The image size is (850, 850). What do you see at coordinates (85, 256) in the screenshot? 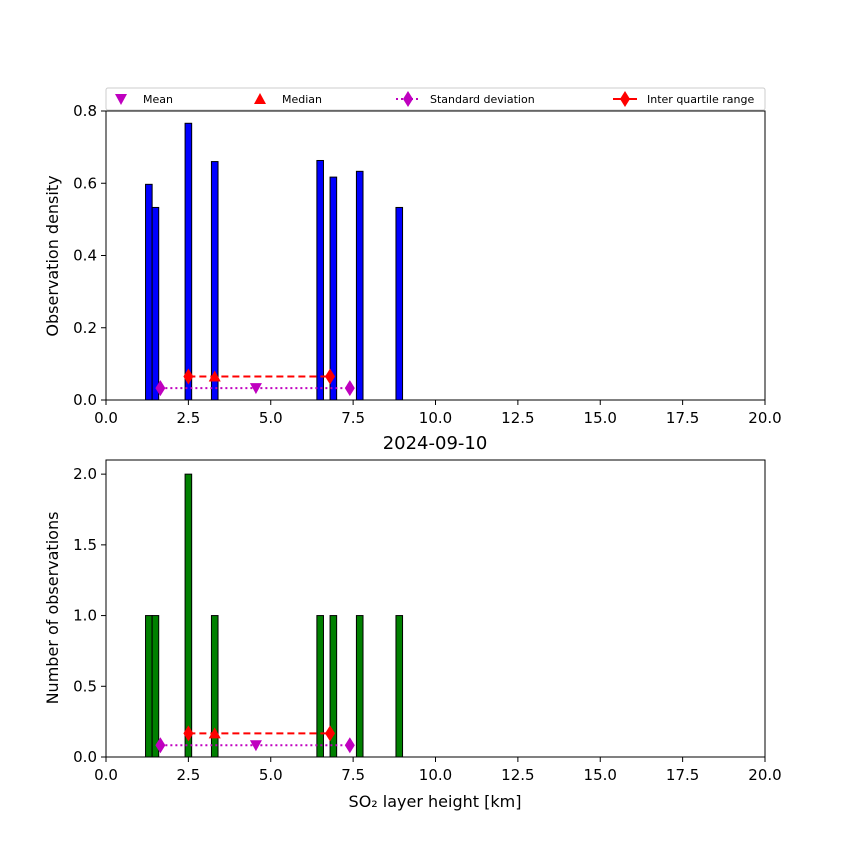
I see `y-tick-label: 0.4` at bounding box center [85, 256].